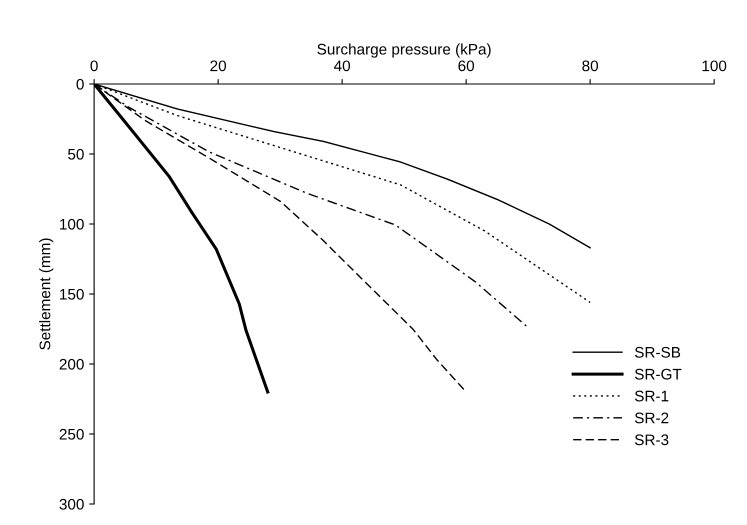 This screenshot has height=525, width=747. What do you see at coordinates (651, 418) in the screenshot?
I see `legend-label: SR-2` at bounding box center [651, 418].